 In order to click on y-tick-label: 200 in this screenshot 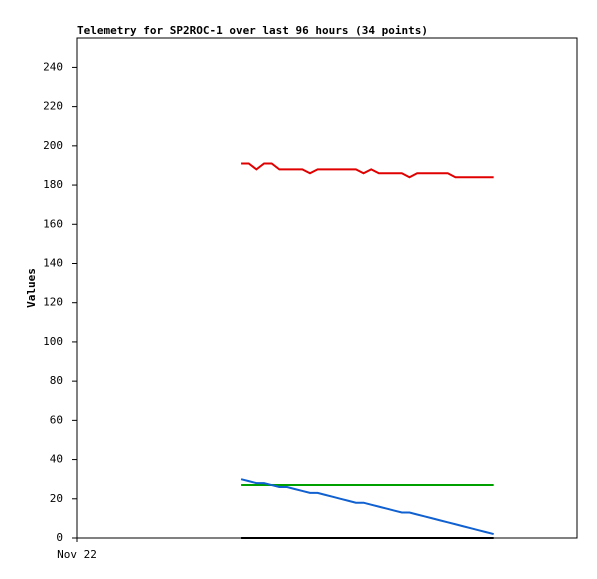, I will do `click(53, 145)`.